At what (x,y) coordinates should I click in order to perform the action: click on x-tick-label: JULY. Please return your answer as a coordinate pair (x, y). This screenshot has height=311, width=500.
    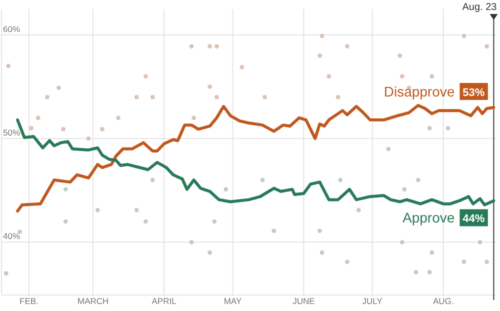
    Looking at the image, I should click on (372, 301).